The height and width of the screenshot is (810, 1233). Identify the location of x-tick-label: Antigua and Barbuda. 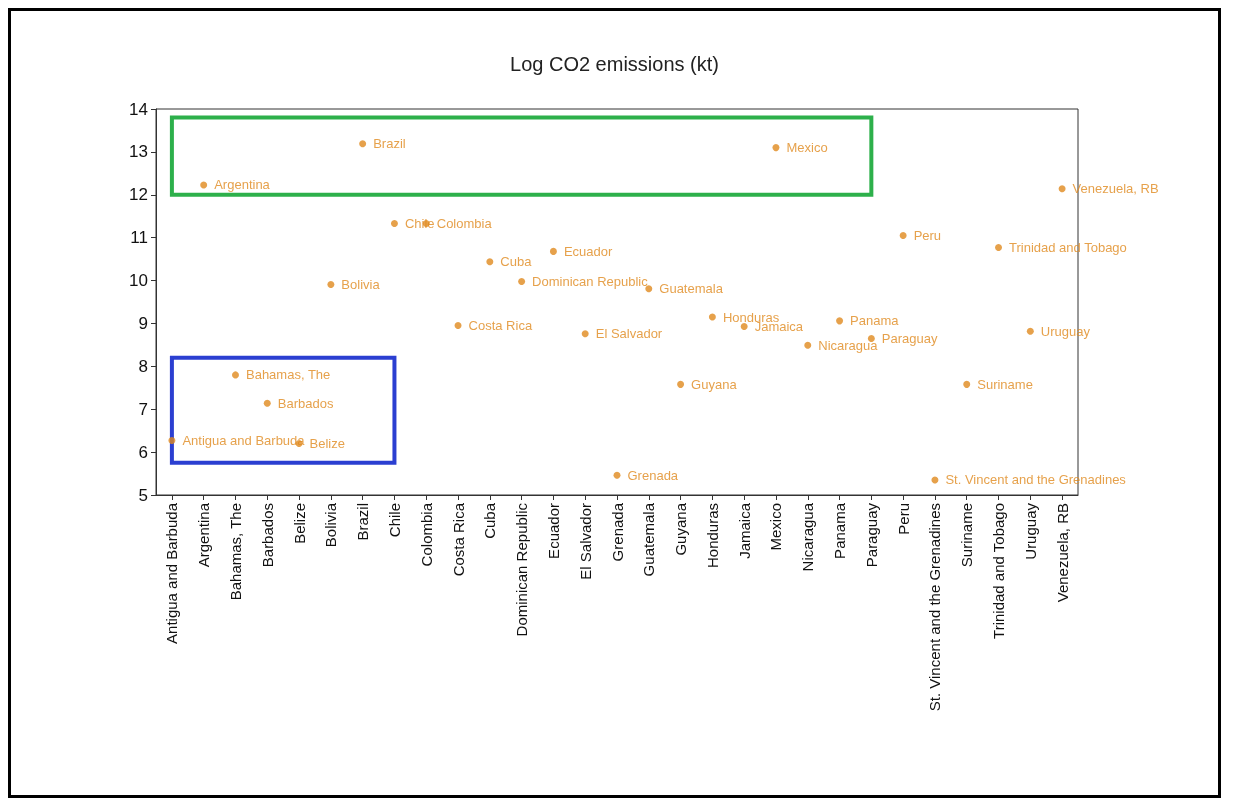
(172, 573).